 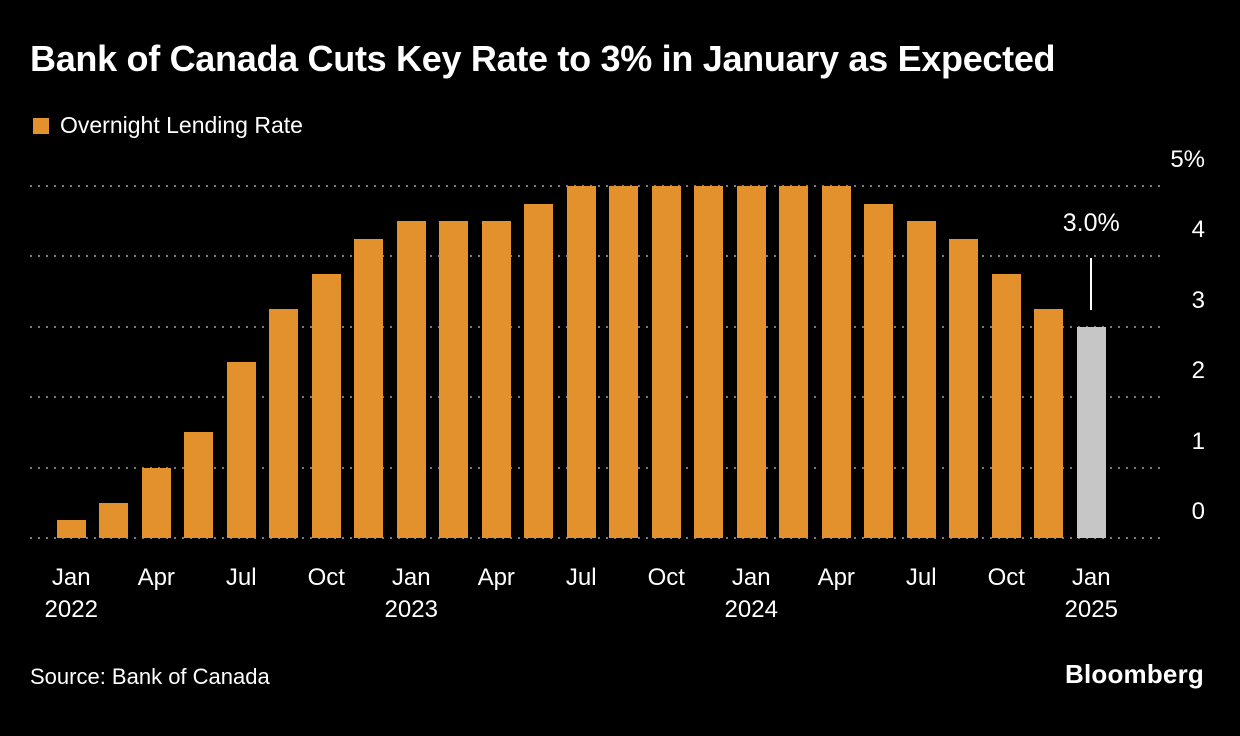 I want to click on source-text: Source: Bank of Canada, so click(x=150, y=676).